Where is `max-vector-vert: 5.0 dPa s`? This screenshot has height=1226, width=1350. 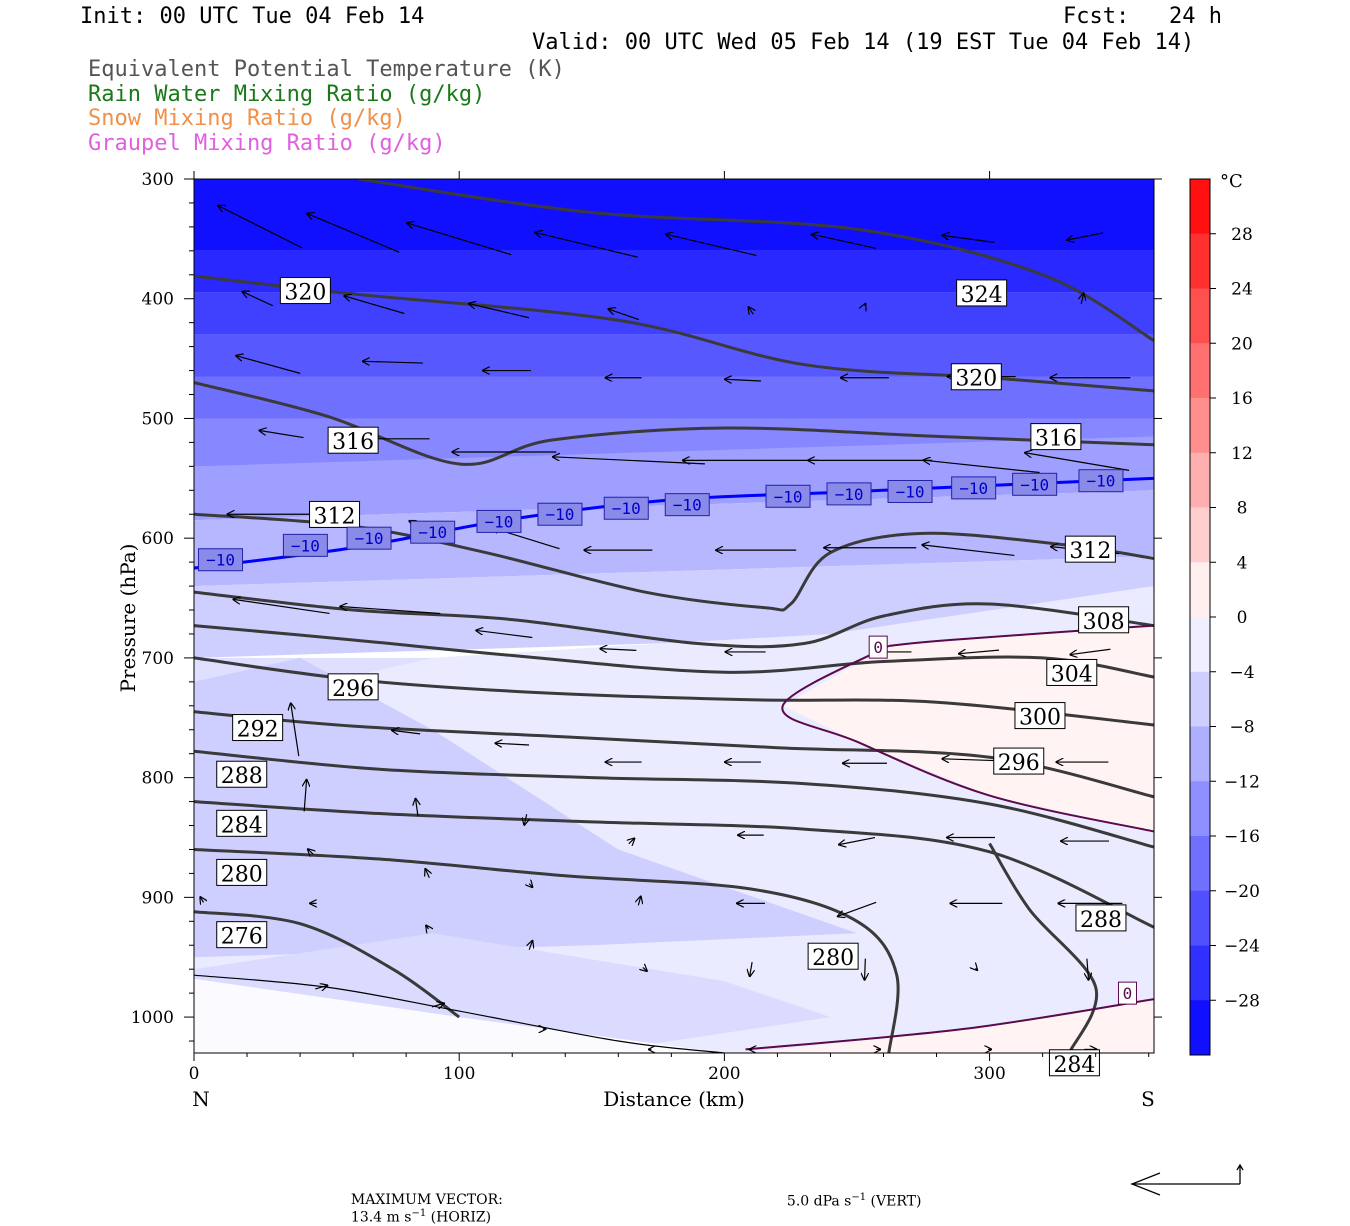
max-vector-vert: 5.0 dPa s is located at coordinates (819, 1201).